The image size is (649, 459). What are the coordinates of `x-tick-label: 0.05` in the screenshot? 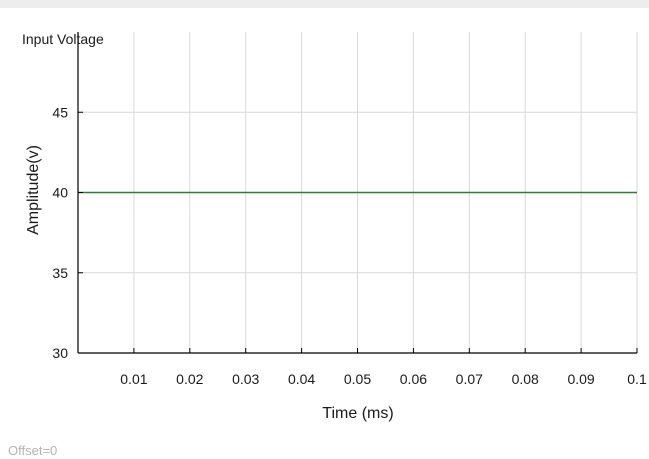 It's located at (357, 379).